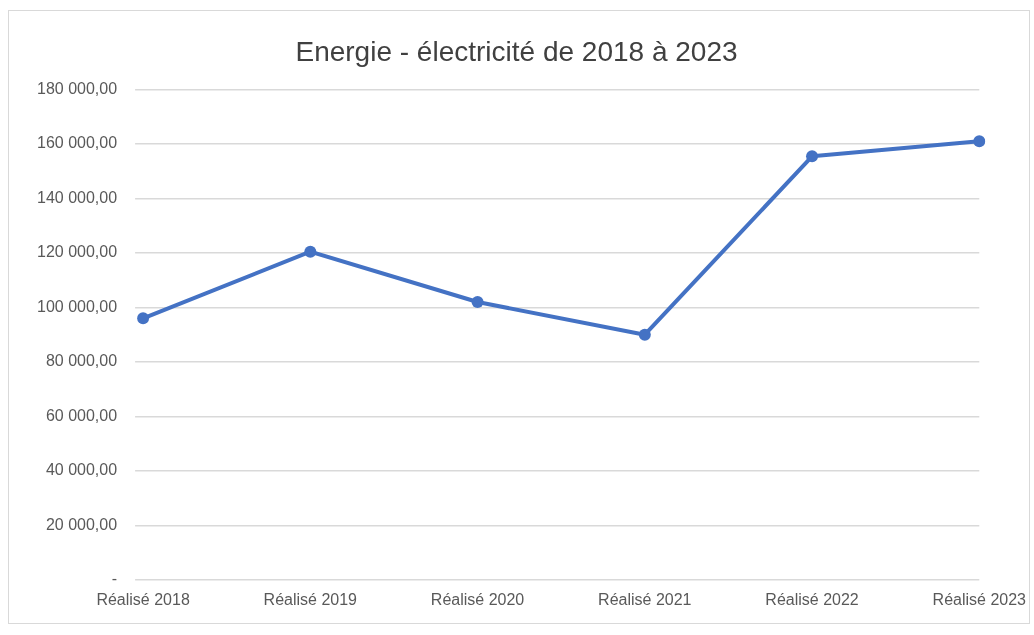  Describe the element at coordinates (812, 599) in the screenshot. I see `x-tick-label: Réalisé 2022` at that location.